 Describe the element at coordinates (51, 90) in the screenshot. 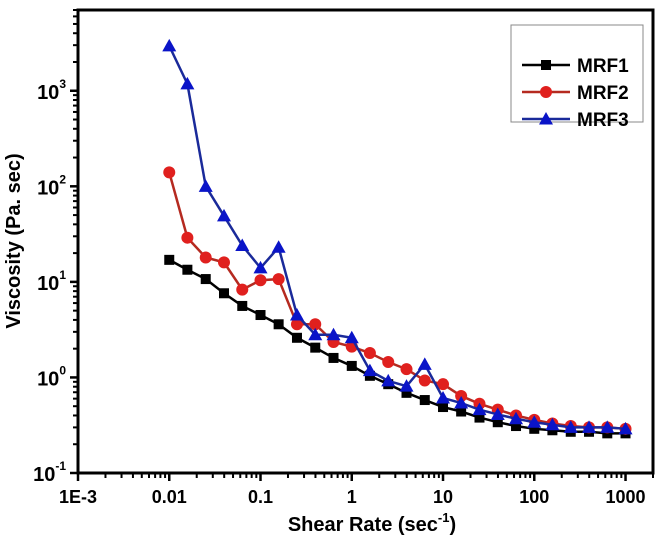

I see `y-tick-label: 10³` at that location.